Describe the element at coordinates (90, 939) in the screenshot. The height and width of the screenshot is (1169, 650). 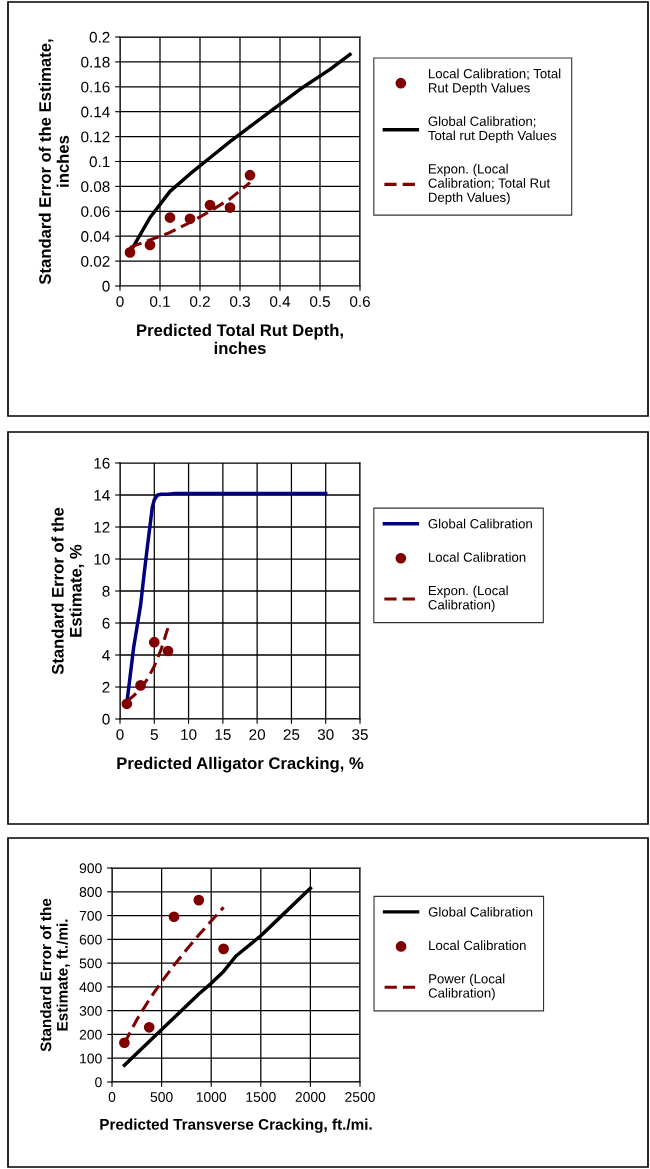
I see `y-tick-label: 600` at that location.